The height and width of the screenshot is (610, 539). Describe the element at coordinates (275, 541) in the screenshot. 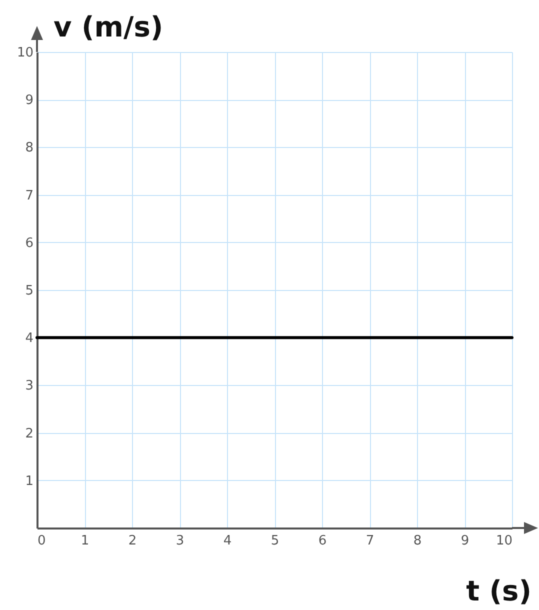

I see `x-tick-label: 5` at that location.